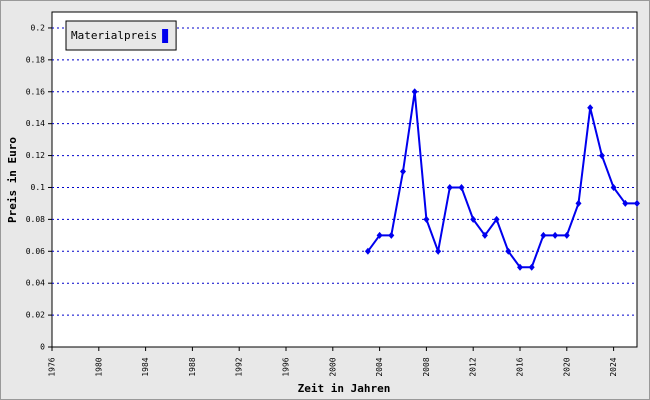 Image resolution: width=650 pixels, height=400 pixels. What do you see at coordinates (192, 366) in the screenshot?
I see `x-tick-label: 1988` at bounding box center [192, 366].